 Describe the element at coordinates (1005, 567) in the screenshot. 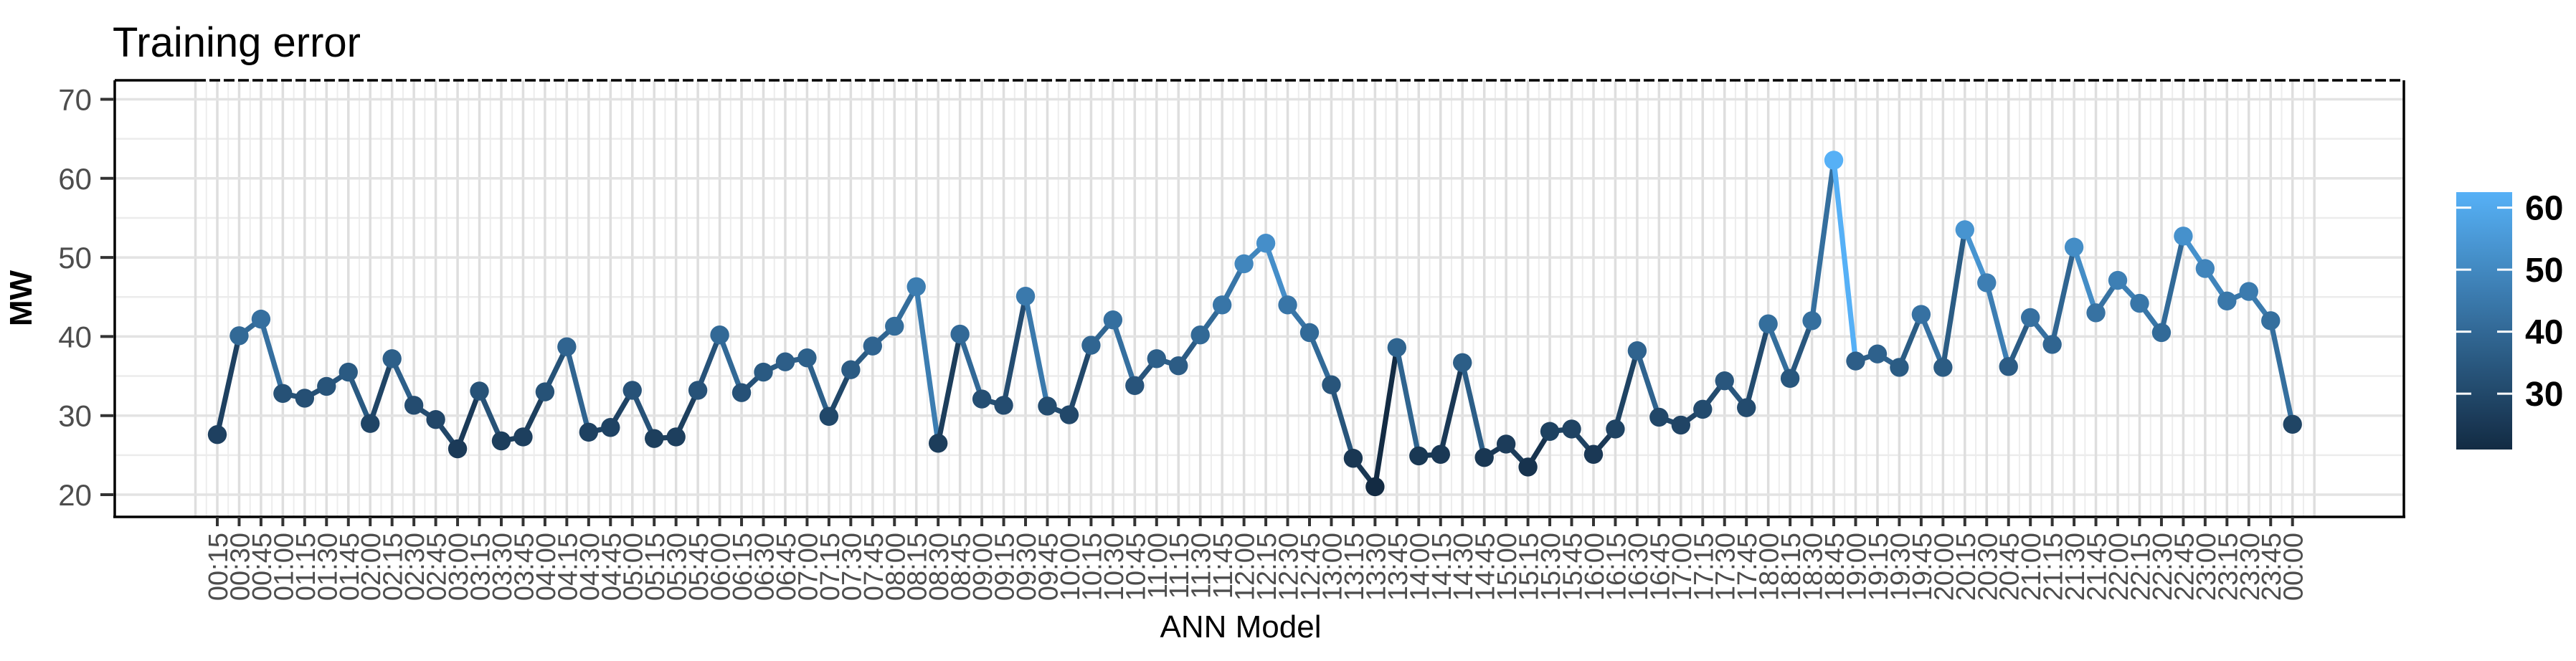

I see `x-tick-label: 09:15` at that location.